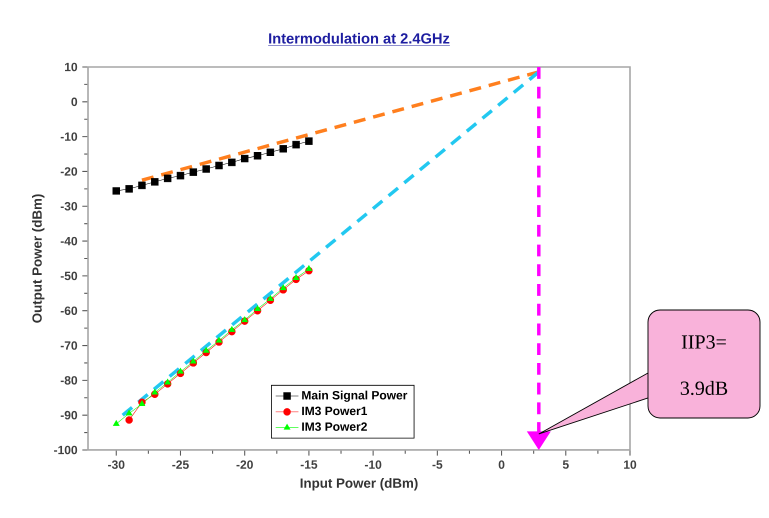 The image size is (769, 518). I want to click on chart-title: Intermodulation at 2.4GHz, so click(359, 38).